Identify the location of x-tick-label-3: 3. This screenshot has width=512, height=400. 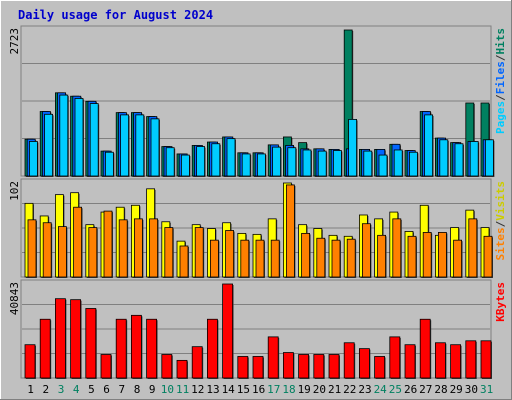
(61, 389).